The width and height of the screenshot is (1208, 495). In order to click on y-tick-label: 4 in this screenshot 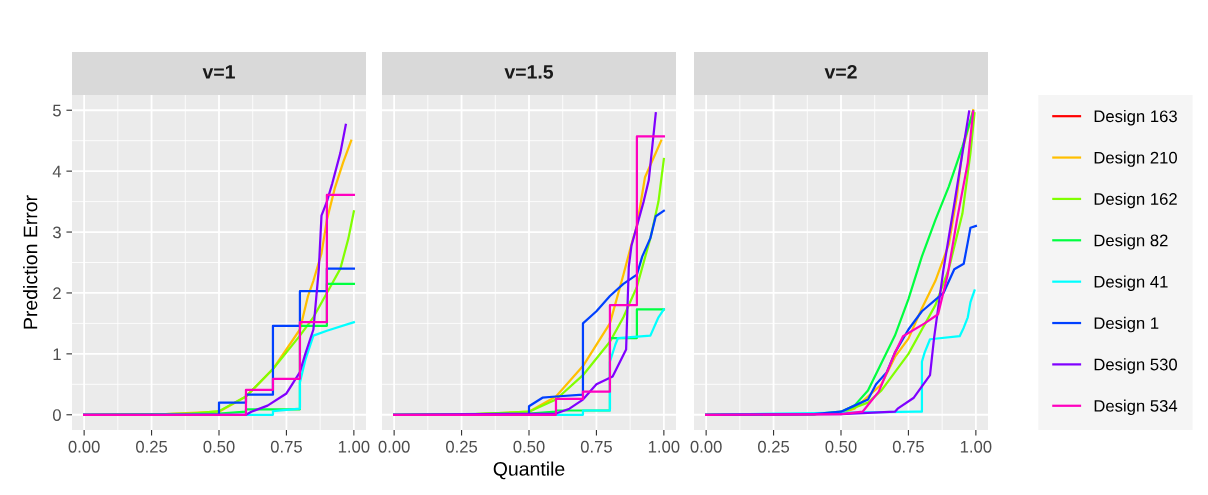, I will do `click(57, 171)`.